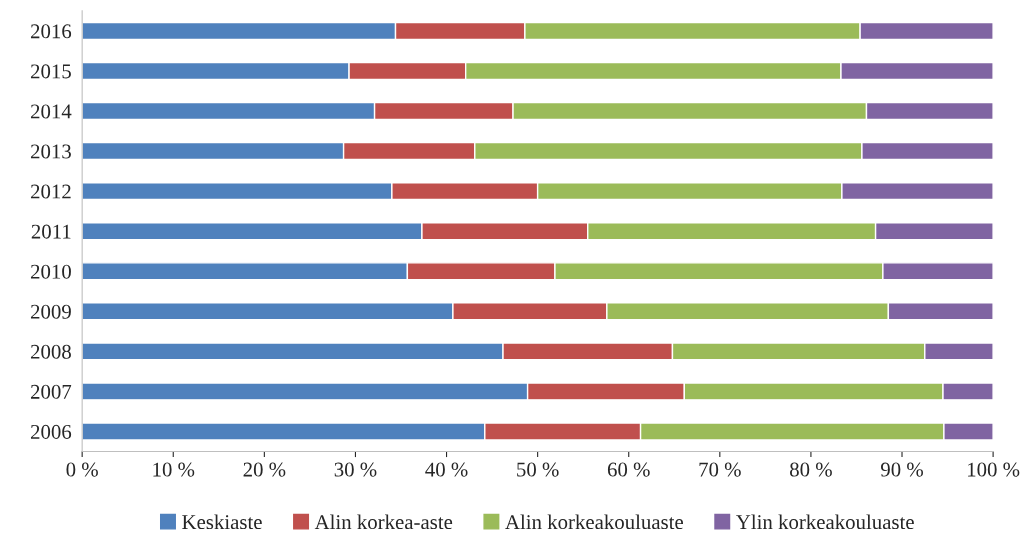 The width and height of the screenshot is (1027, 544). Describe the element at coordinates (51, 231) in the screenshot. I see `y-tick-label: 2011` at that location.